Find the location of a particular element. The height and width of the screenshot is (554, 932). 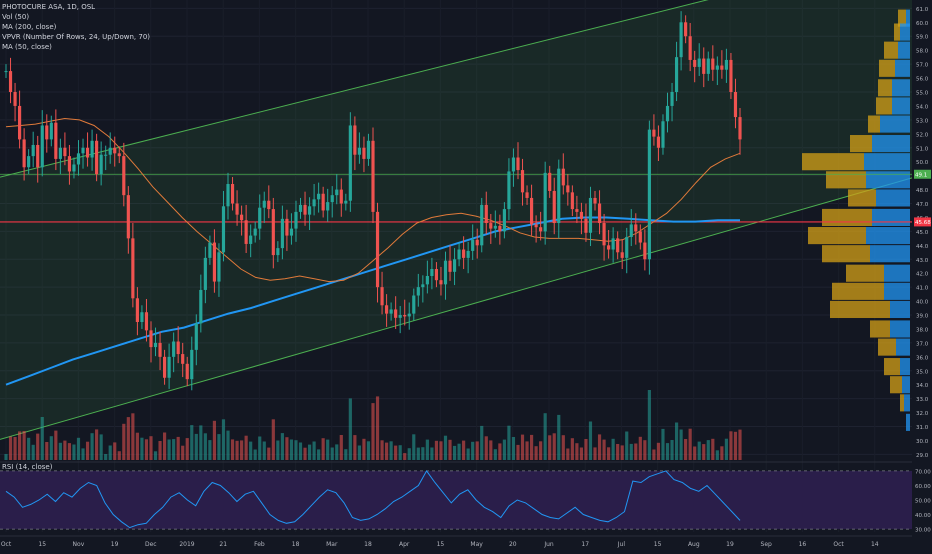

price-tick-label: 47.0 is located at coordinates (922, 205).